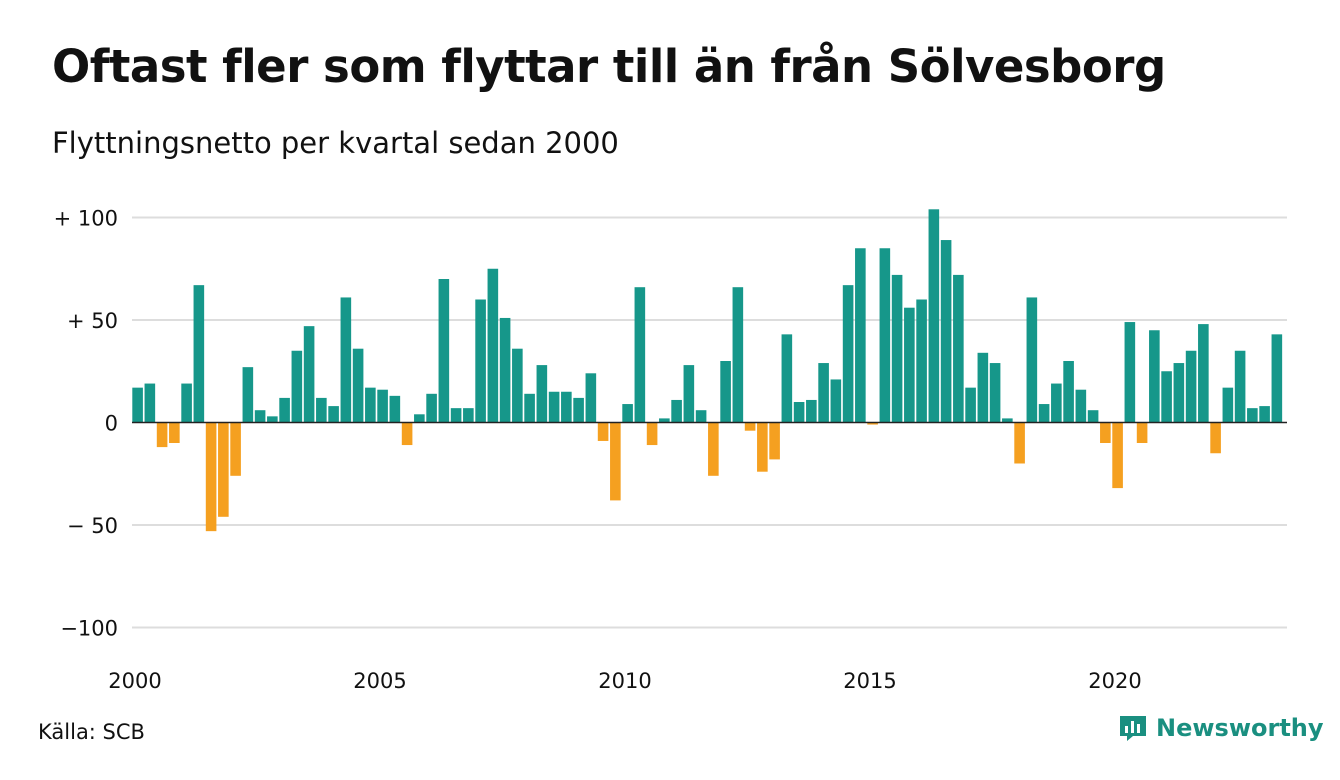 This screenshot has height=780, width=1340. Describe the element at coordinates (91, 732) in the screenshot. I see `source-note: Källa: SCB` at that location.